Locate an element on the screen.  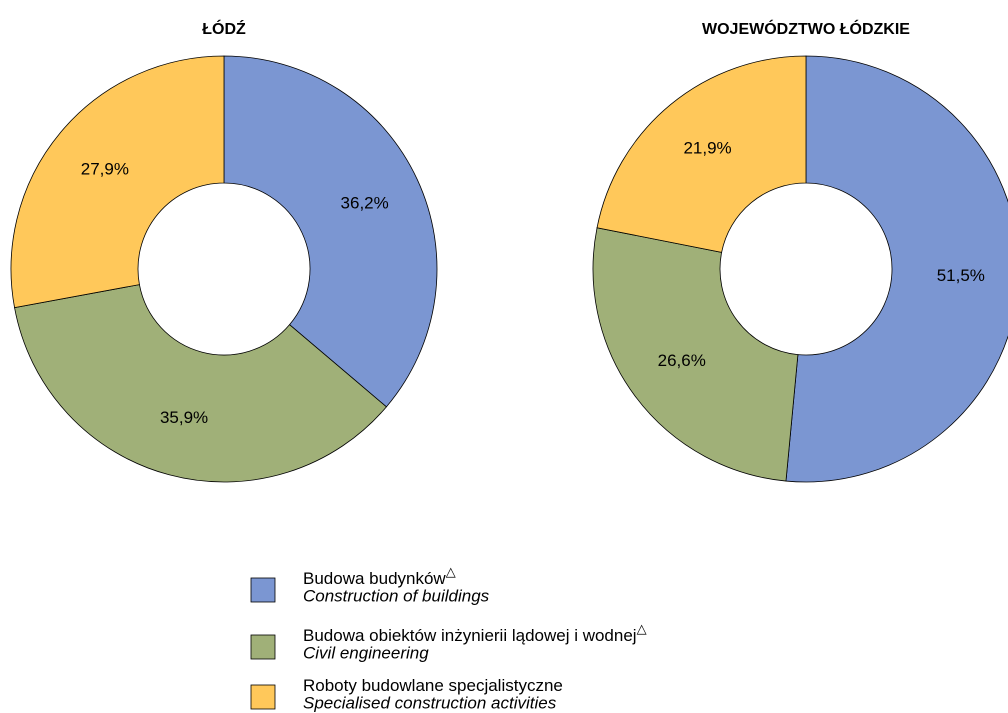
chart-title: WOJEWÓDZTWO ŁÓDZKIE is located at coordinates (806, 28).